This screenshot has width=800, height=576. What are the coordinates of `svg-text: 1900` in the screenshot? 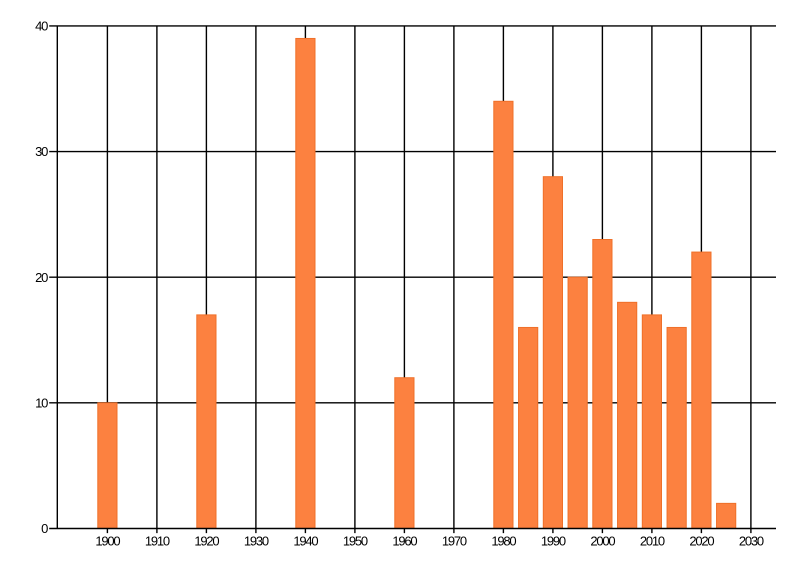 It's located at (107, 540).